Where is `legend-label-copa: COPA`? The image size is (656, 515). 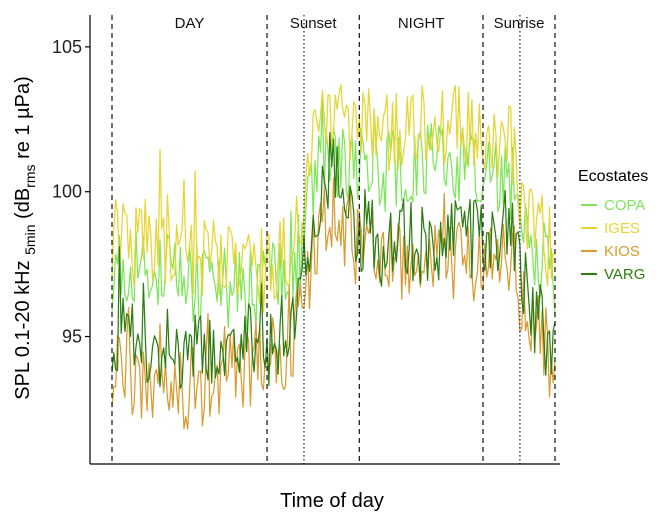 legend-label-copa: COPA is located at coordinates (624, 205).